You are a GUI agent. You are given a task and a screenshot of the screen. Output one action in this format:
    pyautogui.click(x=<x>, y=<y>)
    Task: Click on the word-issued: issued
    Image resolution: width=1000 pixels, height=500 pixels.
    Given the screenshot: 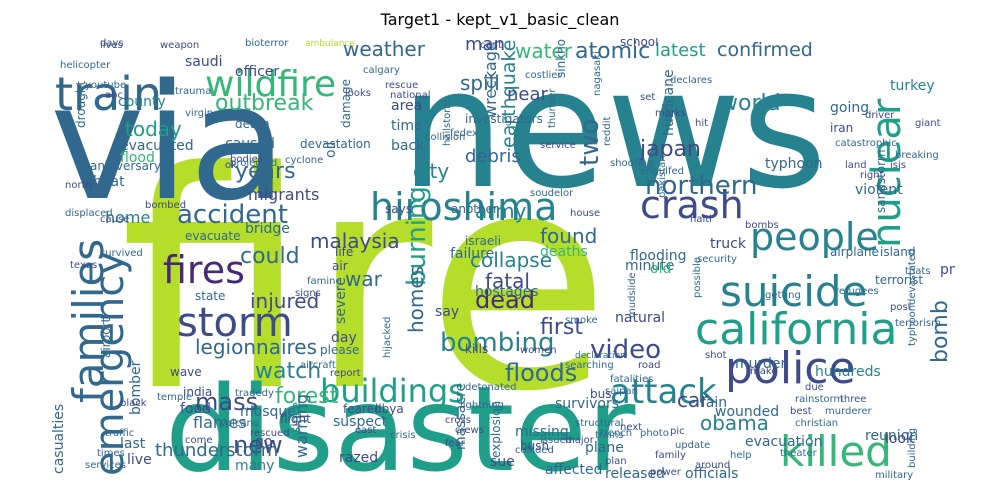 What is the action you would take?
    pyautogui.click(x=556, y=440)
    